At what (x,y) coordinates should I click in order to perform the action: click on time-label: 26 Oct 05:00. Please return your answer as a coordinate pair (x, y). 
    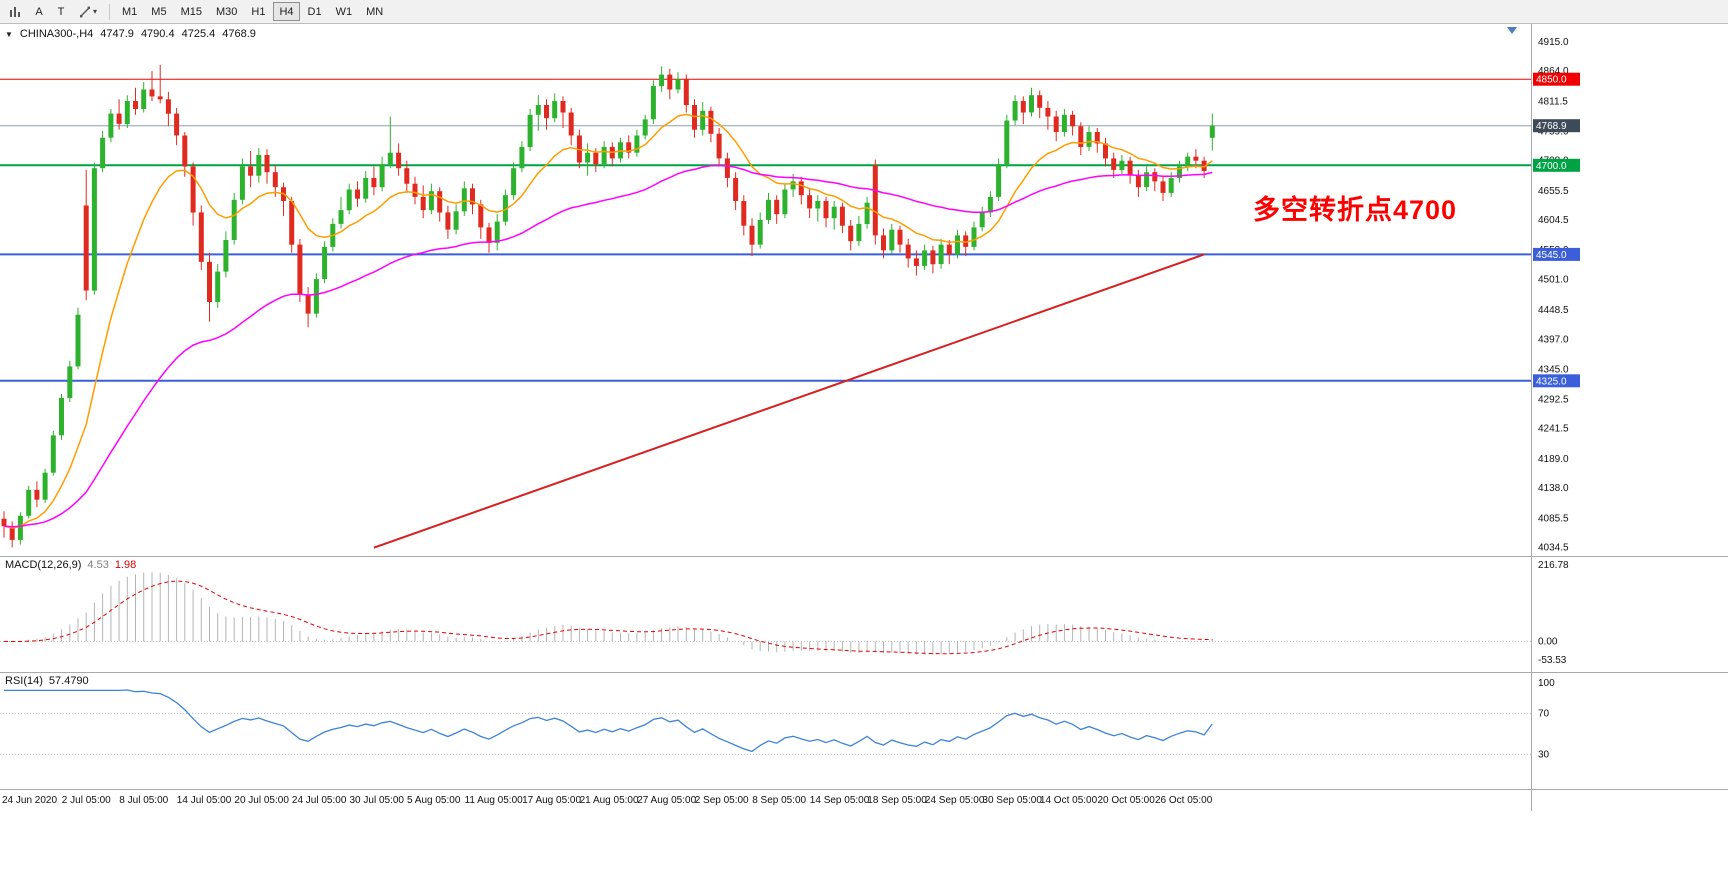
    Looking at the image, I should click on (1184, 800).